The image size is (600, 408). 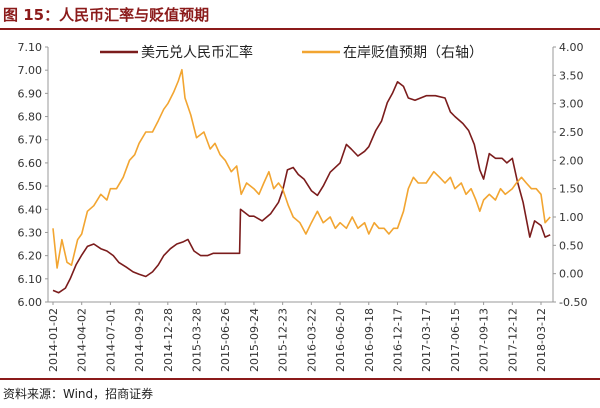 I want to click on x-tick-label: 2018-03-12, so click(x=541, y=340).